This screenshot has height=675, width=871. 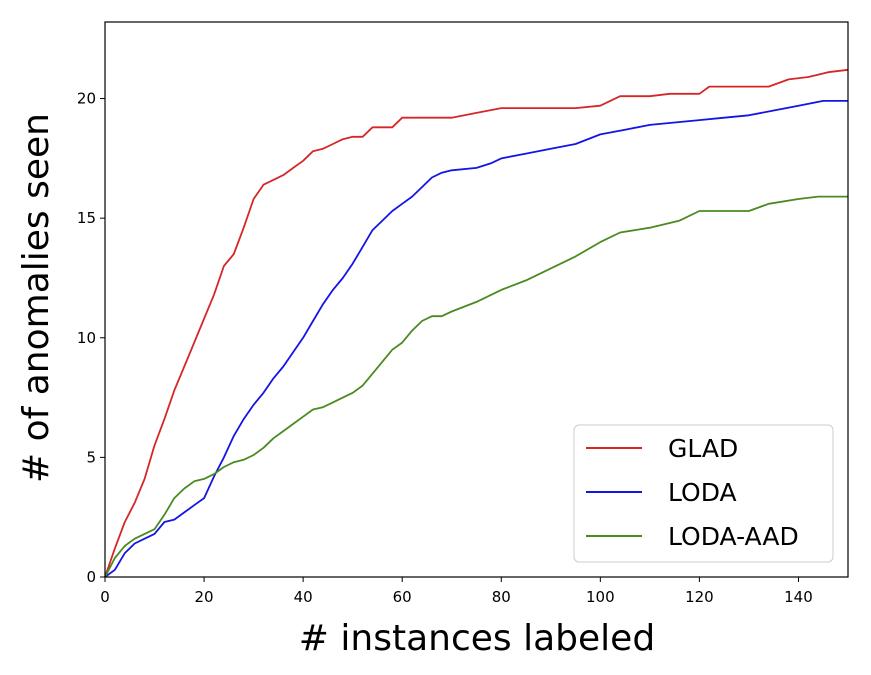 I want to click on legend: GLAD LODA LODA-AAD, so click(x=703, y=493).